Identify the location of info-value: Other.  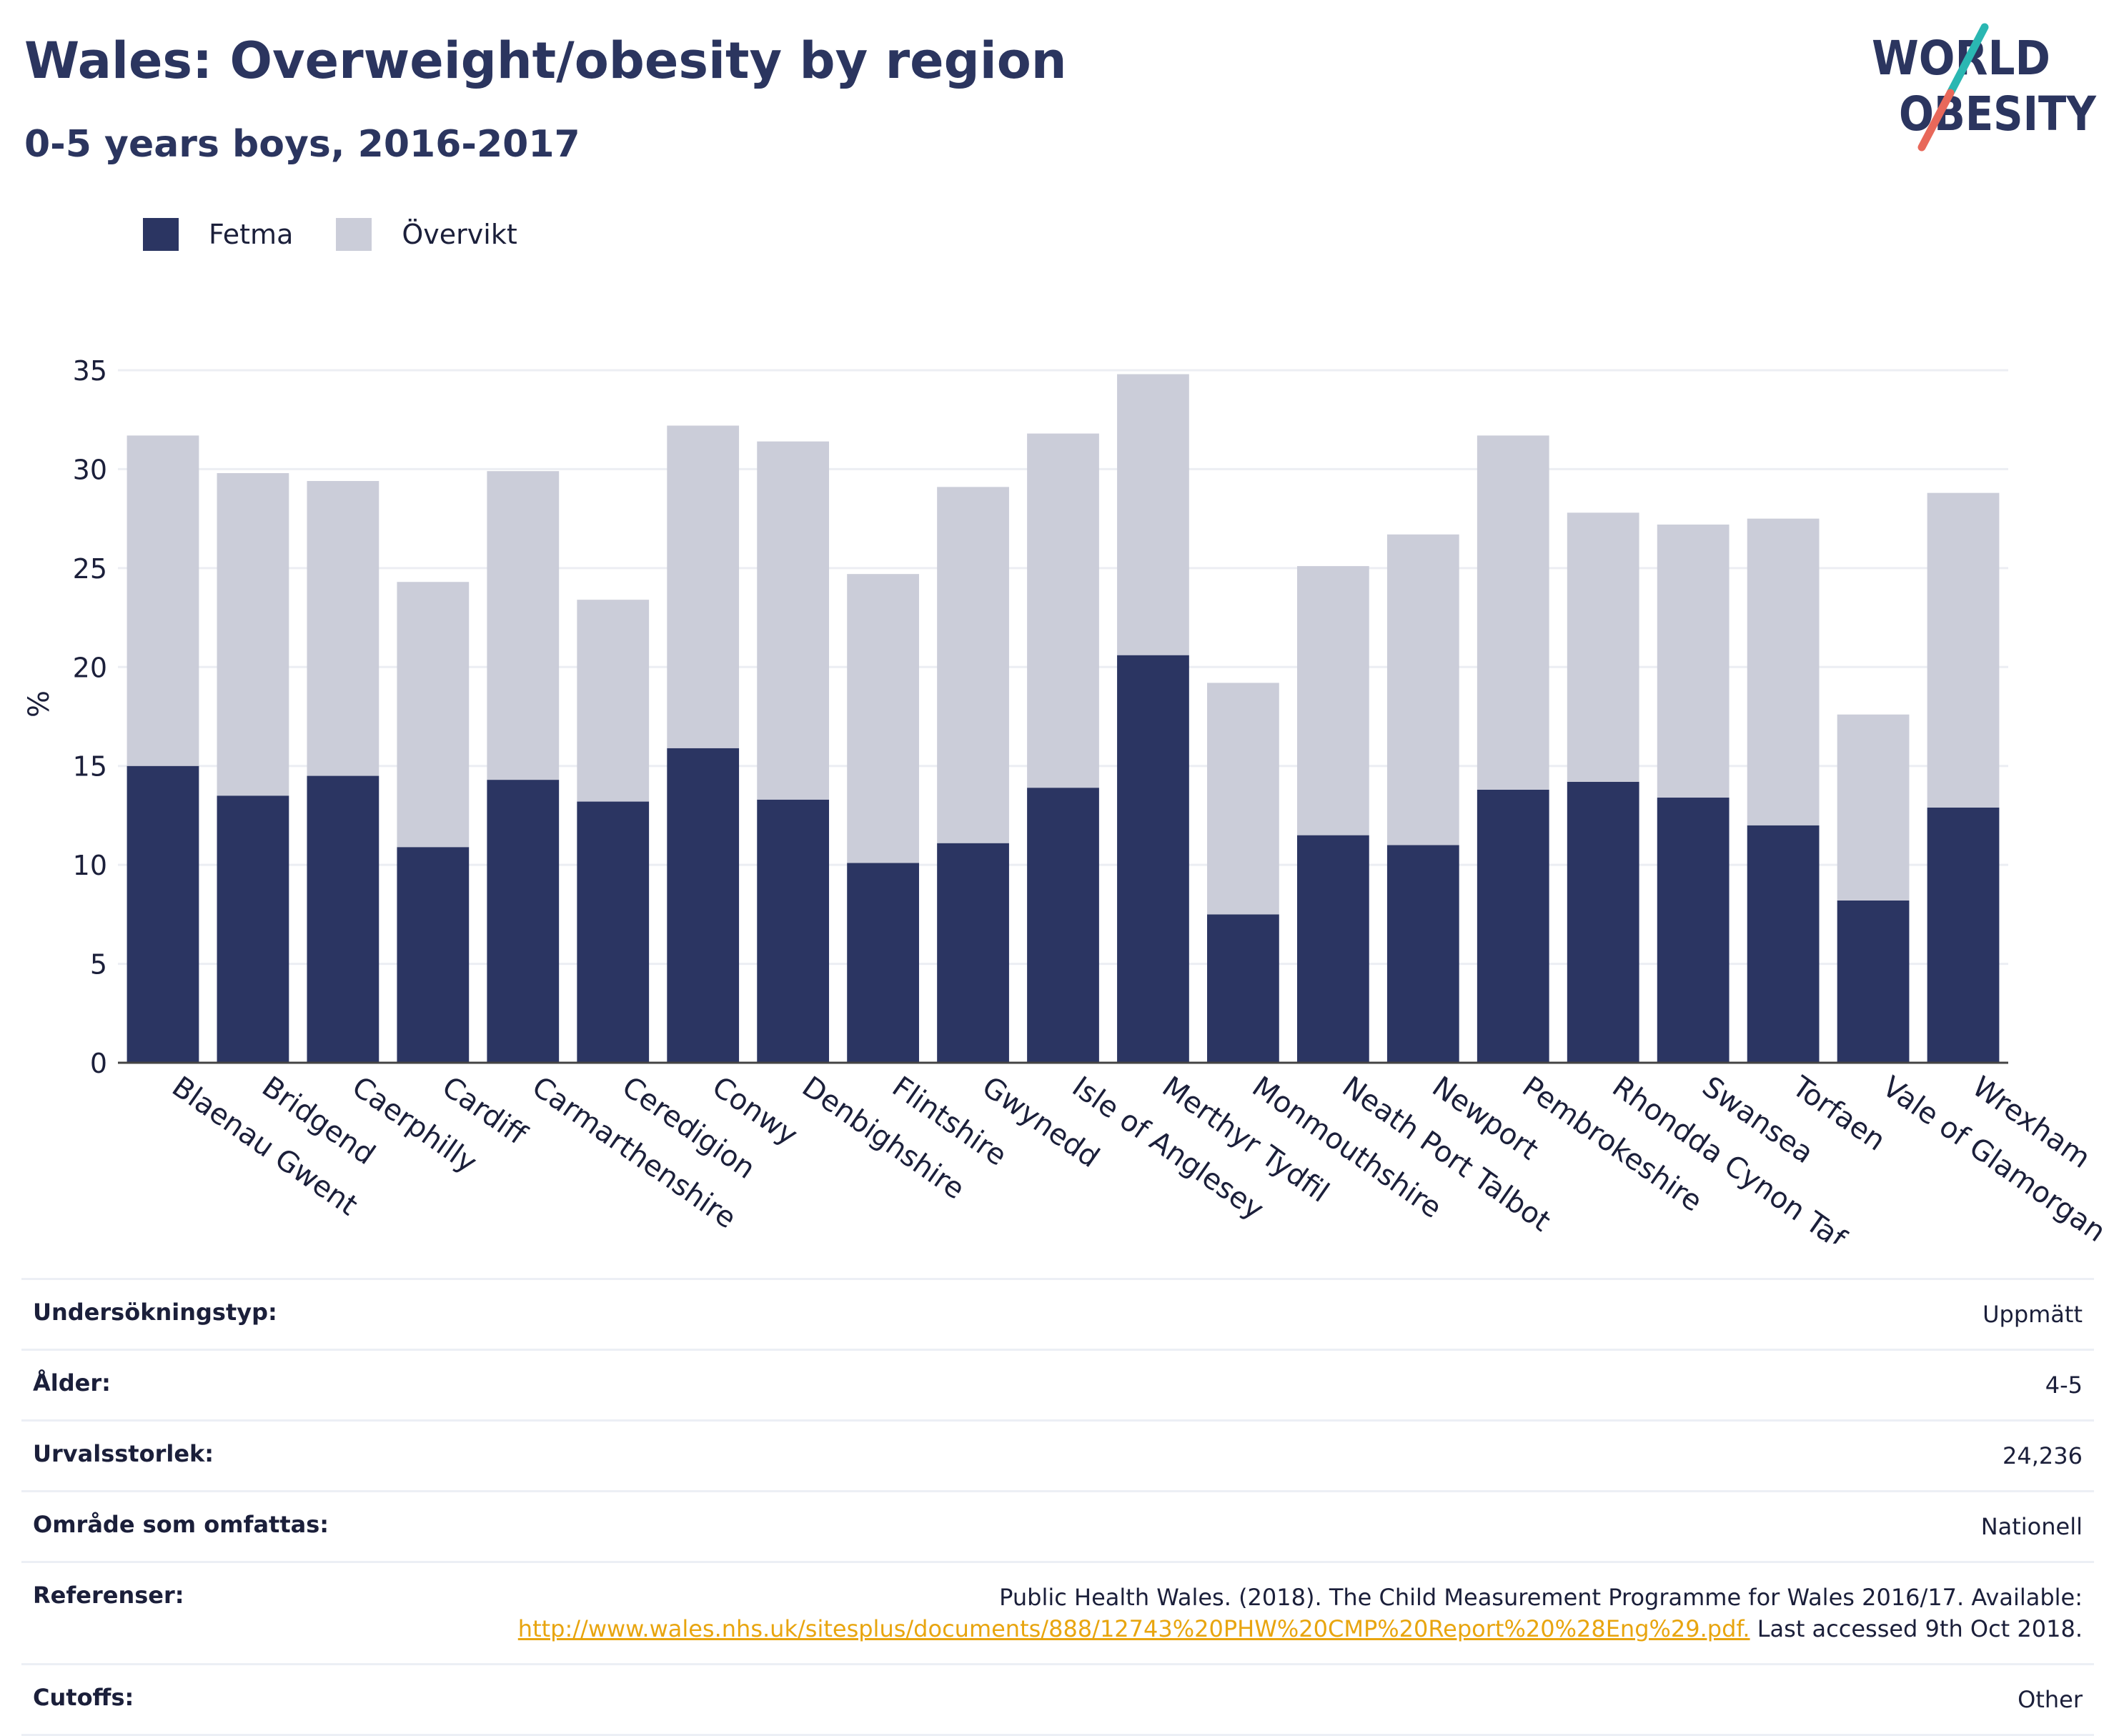
(2050, 1699).